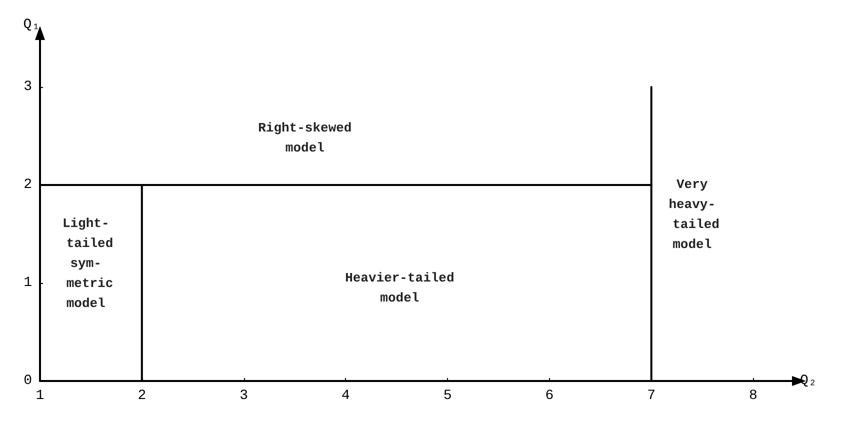  Describe the element at coordinates (244, 396) in the screenshot. I see `x-tick-label: 3` at that location.